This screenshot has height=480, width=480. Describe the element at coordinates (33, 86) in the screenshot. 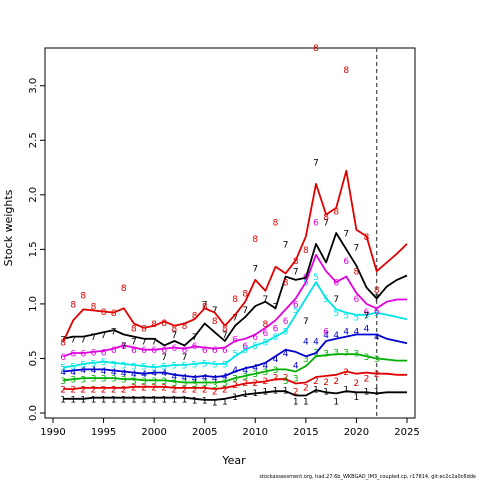

I see `y-tick-label: 3.0` at that location.